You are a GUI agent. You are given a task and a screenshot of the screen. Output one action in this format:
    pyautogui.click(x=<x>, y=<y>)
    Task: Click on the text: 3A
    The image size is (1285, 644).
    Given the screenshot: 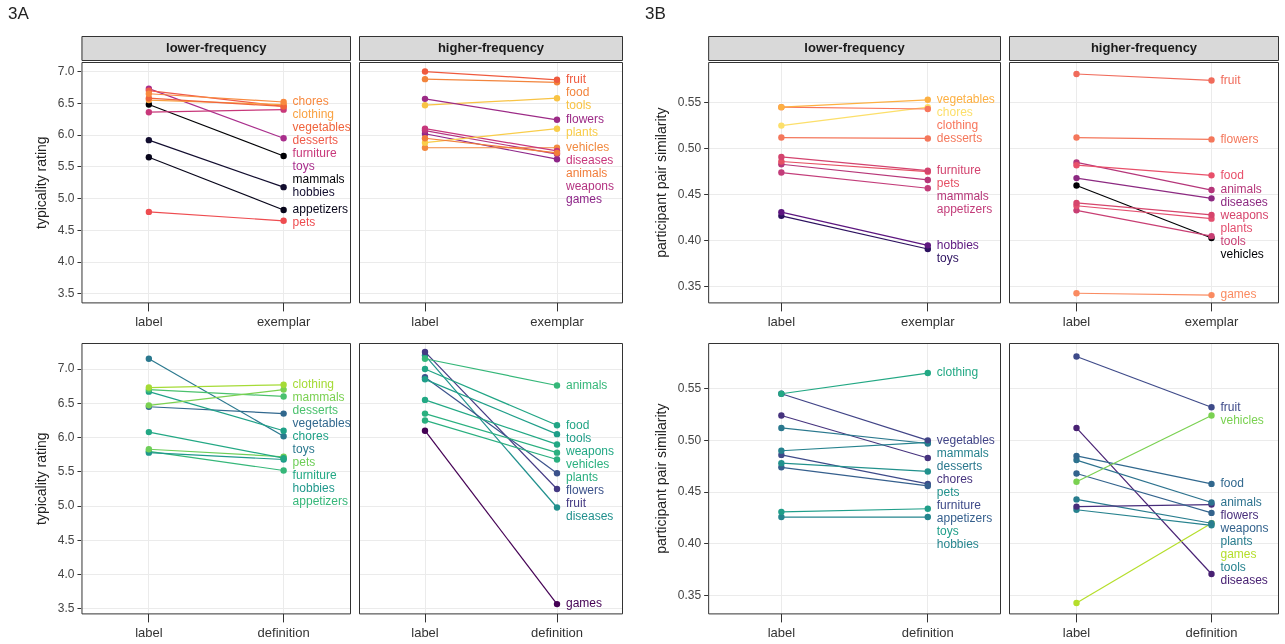 What is the action you would take?
    pyautogui.click(x=18, y=14)
    